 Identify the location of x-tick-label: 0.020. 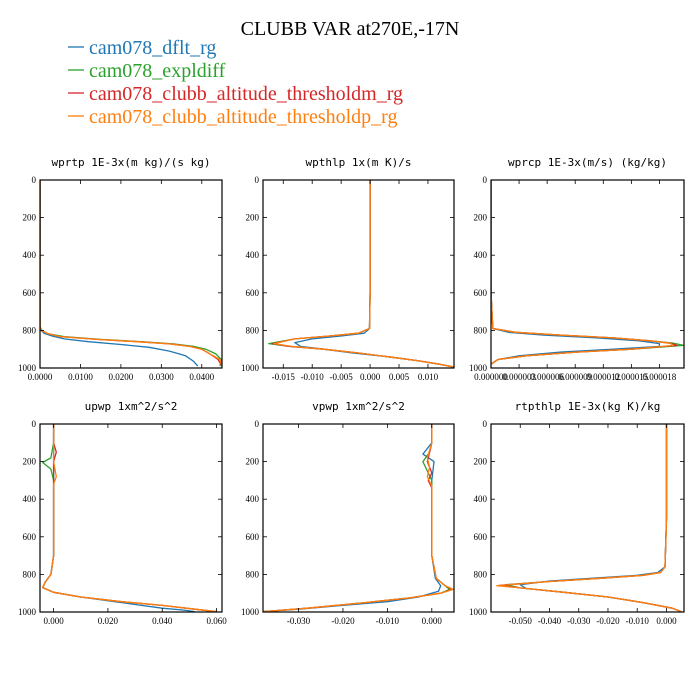
(108, 621).